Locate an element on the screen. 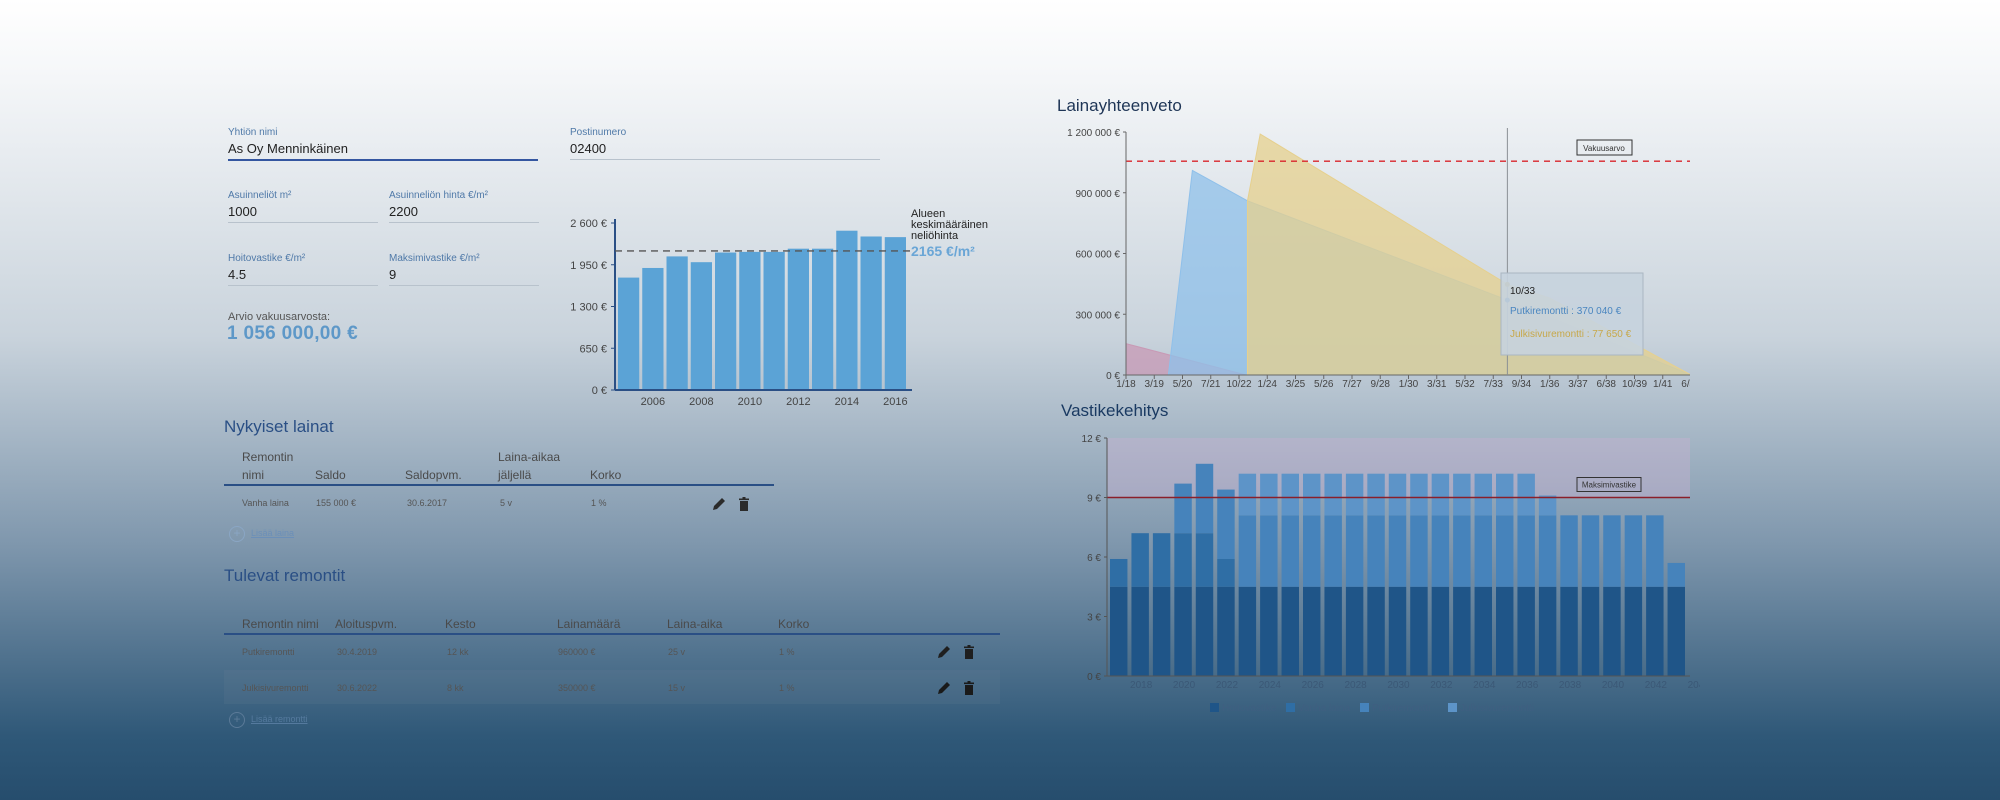  renovation-row-1-amount: 960000 € is located at coordinates (577, 652).